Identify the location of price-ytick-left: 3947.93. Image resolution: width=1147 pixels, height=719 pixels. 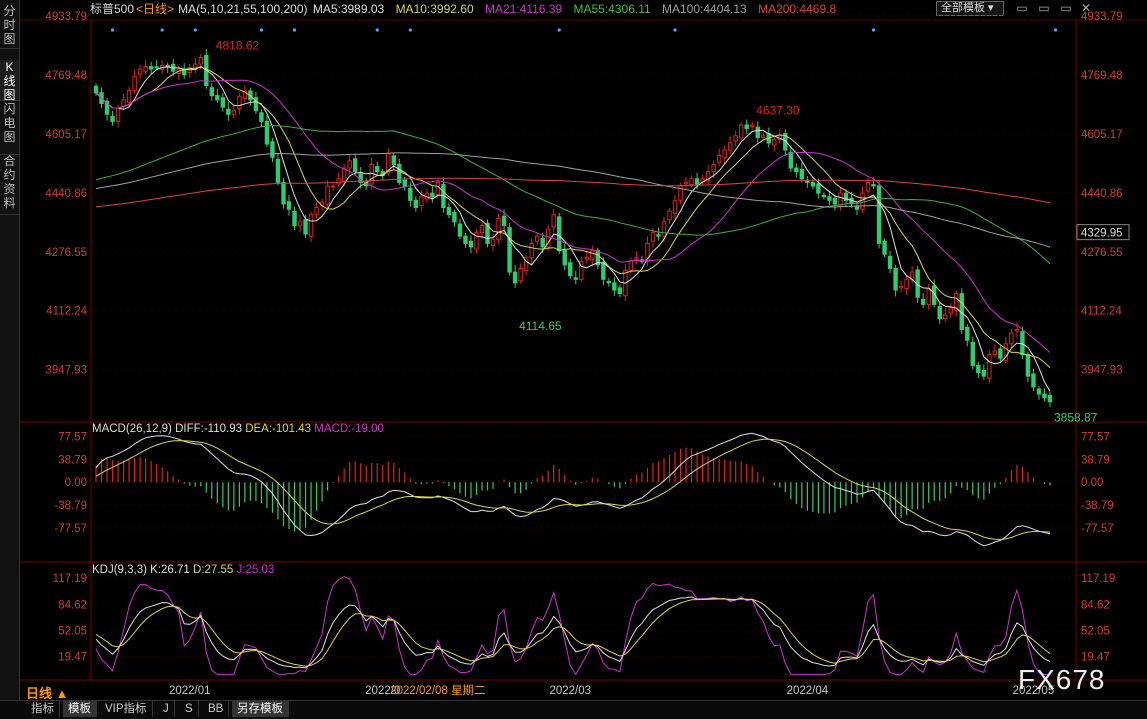
(66, 371).